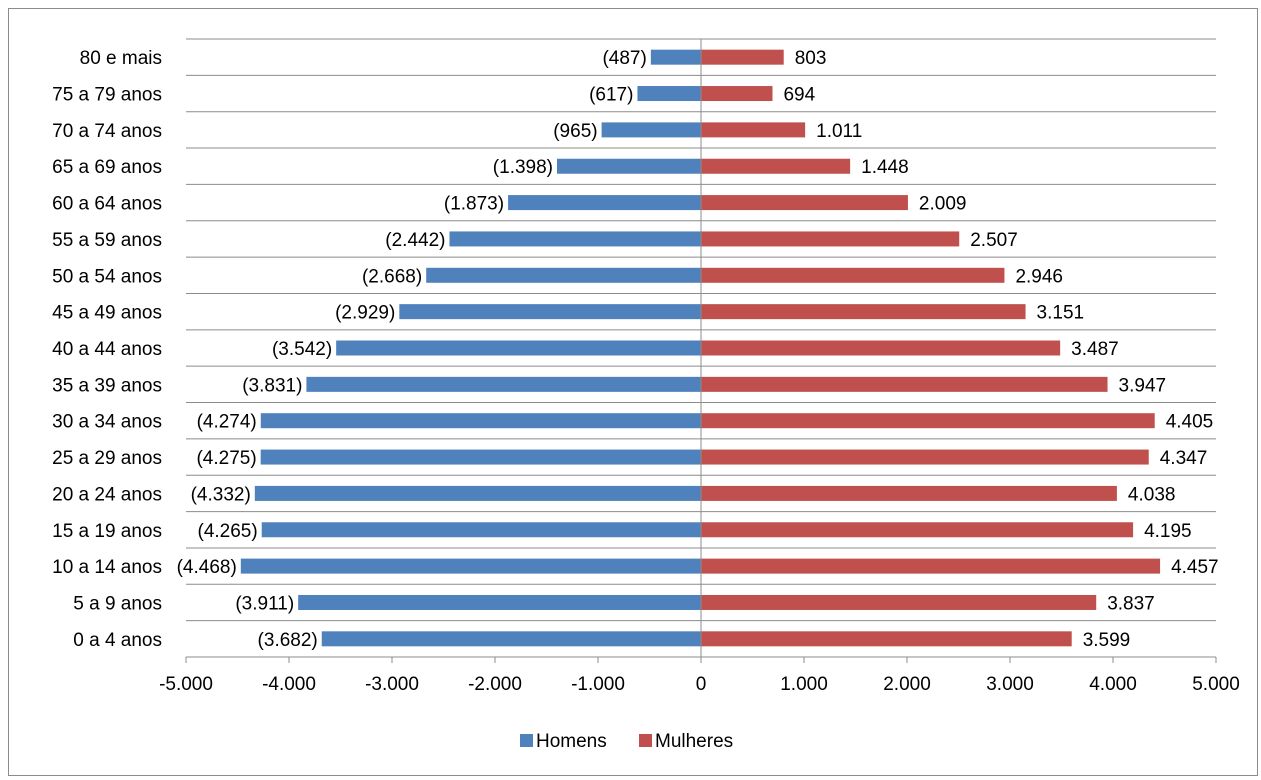 The width and height of the screenshot is (1261, 780). What do you see at coordinates (1095, 349) in the screenshot?
I see `data-label-mulheres: 3.487` at bounding box center [1095, 349].